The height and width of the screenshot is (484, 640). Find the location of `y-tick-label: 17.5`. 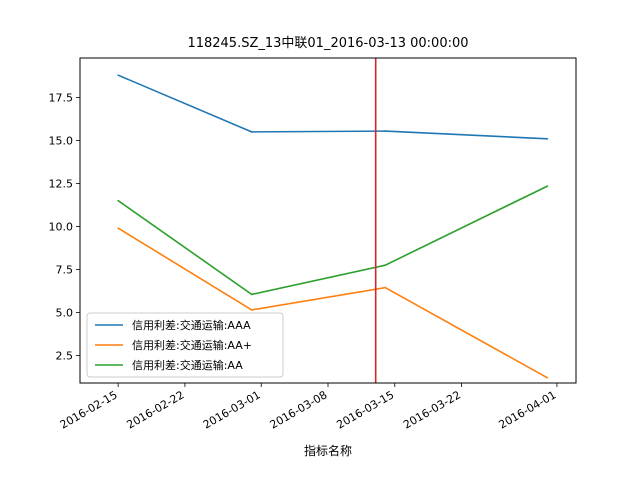

y-tick-label: 17.5 is located at coordinates (61, 98).